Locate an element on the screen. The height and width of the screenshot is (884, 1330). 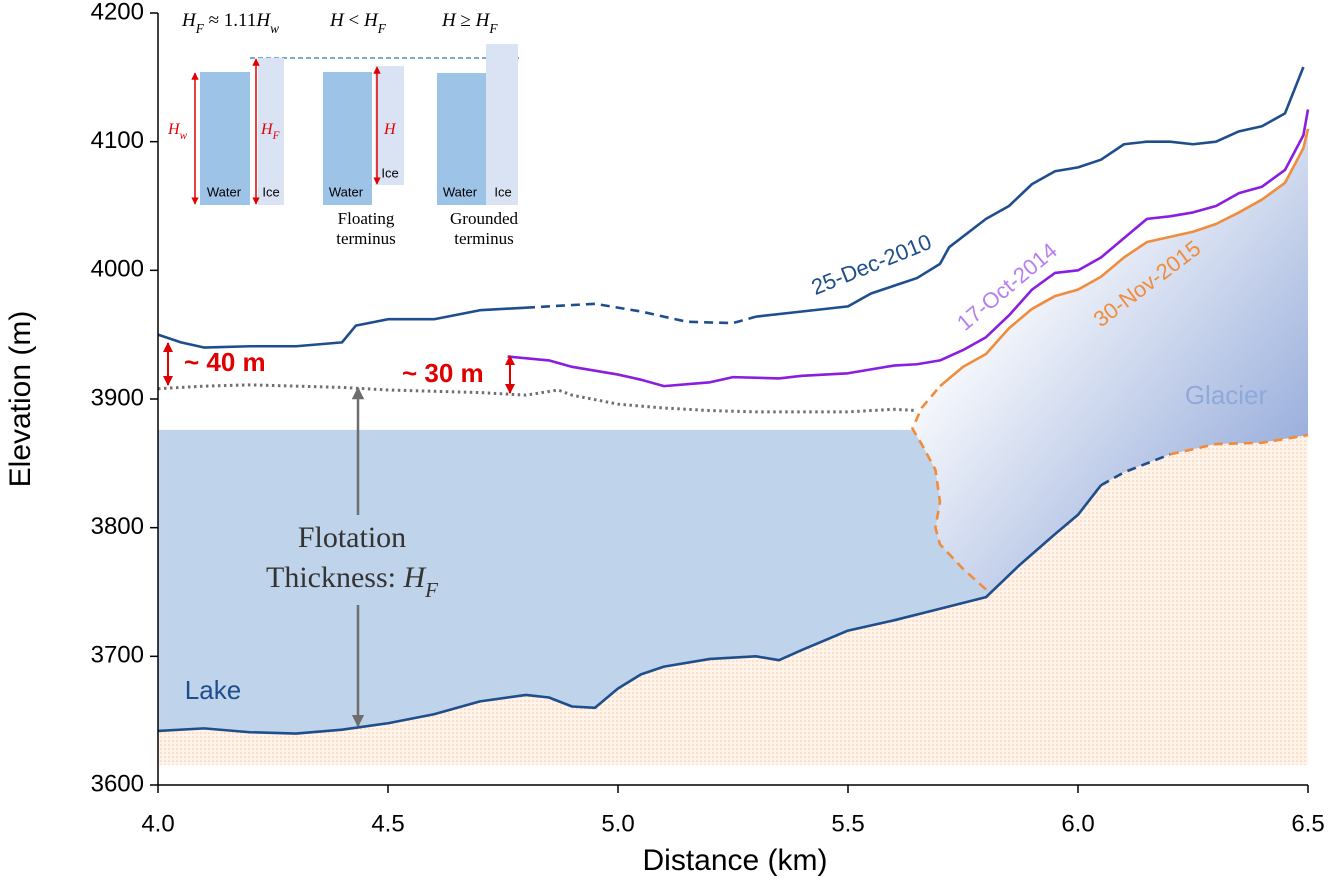
x-tick-label: 5.5 is located at coordinates (847, 823).